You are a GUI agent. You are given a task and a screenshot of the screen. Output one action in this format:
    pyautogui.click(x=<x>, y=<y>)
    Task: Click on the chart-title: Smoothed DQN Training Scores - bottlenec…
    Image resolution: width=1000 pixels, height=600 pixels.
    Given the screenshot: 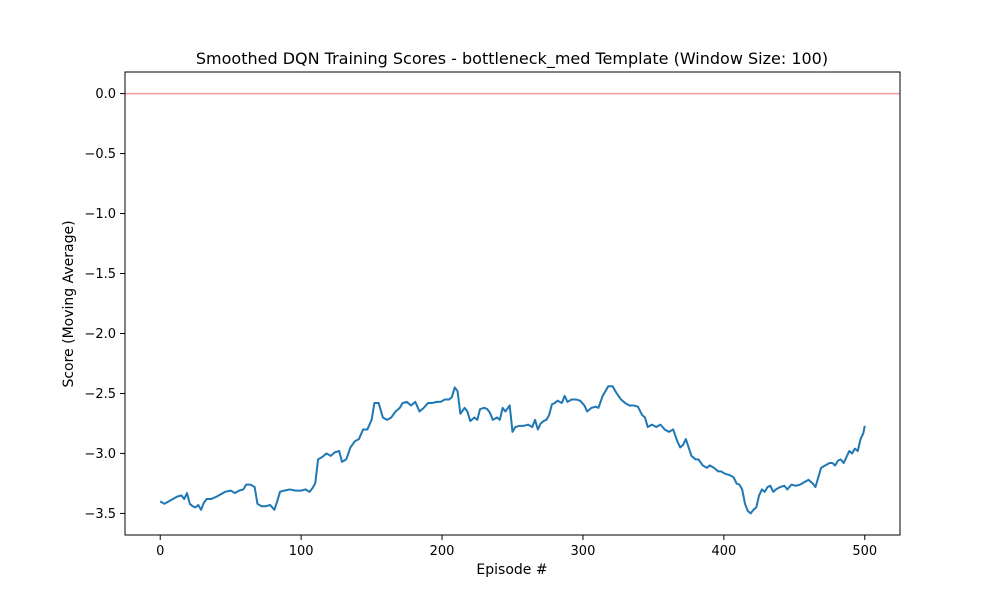 What is the action you would take?
    pyautogui.click(x=512, y=59)
    